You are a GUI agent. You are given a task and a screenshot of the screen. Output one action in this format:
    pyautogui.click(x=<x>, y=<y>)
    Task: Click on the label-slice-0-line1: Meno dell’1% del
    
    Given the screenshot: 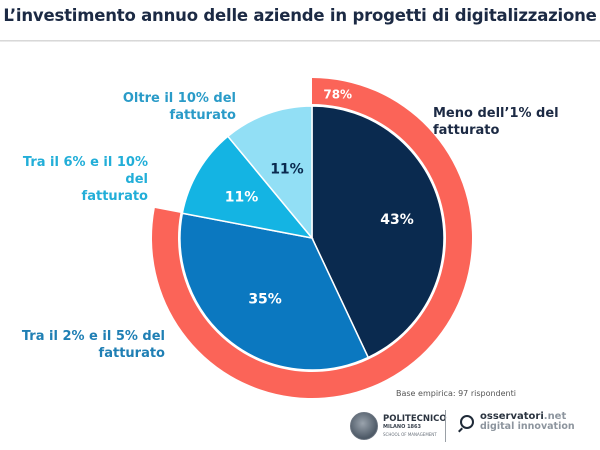 What is the action you would take?
    pyautogui.click(x=496, y=113)
    